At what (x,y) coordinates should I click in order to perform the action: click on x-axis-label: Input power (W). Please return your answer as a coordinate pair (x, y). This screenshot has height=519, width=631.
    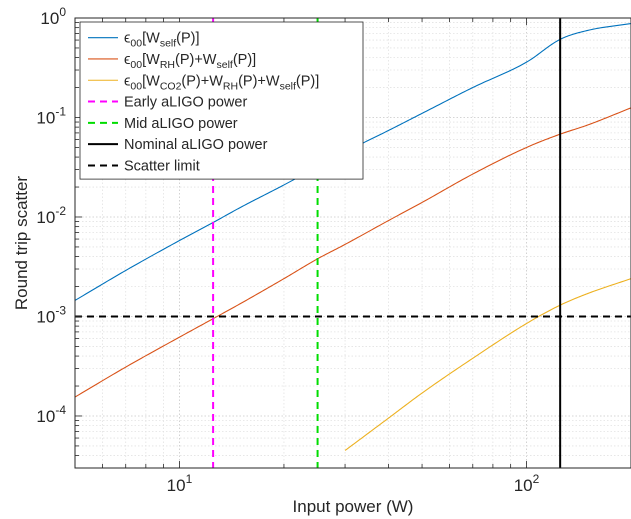
    Looking at the image, I should click on (353, 506).